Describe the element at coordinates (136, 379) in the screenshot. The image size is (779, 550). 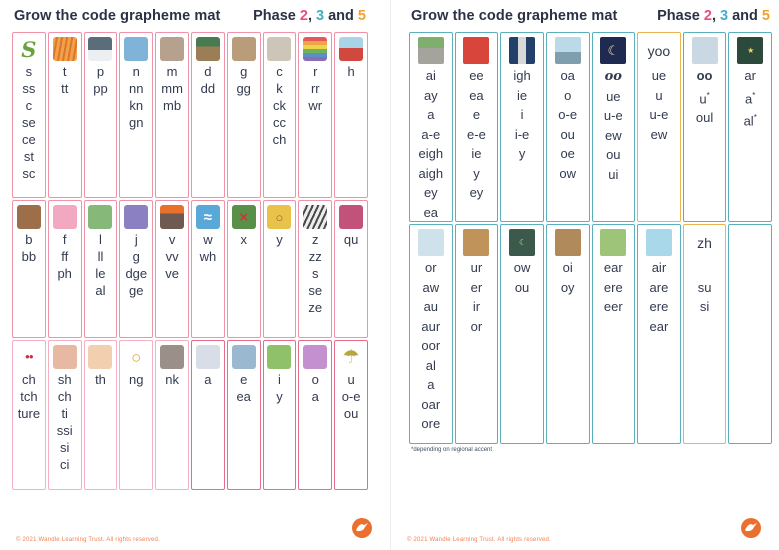
I see `grapheme: ng` at that location.